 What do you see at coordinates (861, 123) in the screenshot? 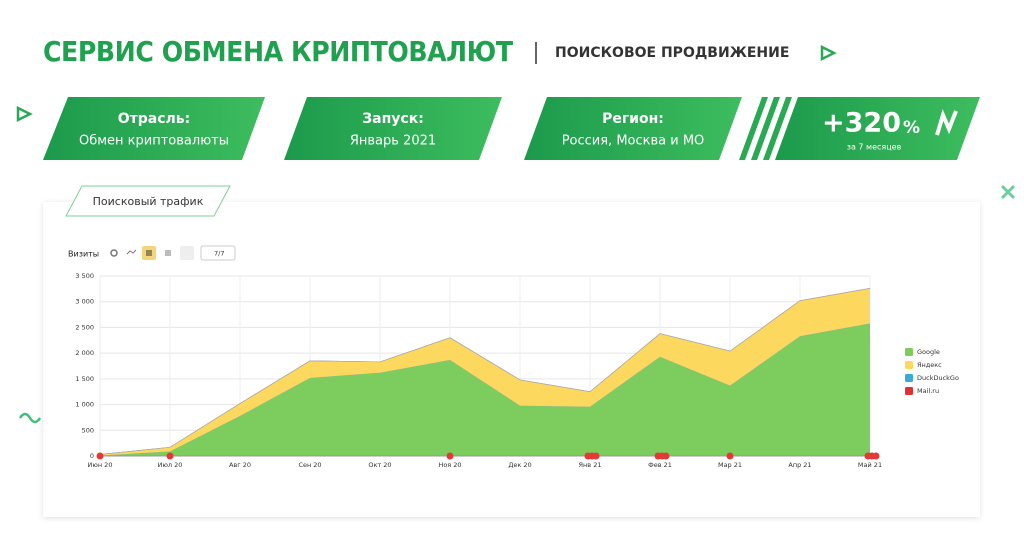
I see `highlight-value: +320` at bounding box center [861, 123].